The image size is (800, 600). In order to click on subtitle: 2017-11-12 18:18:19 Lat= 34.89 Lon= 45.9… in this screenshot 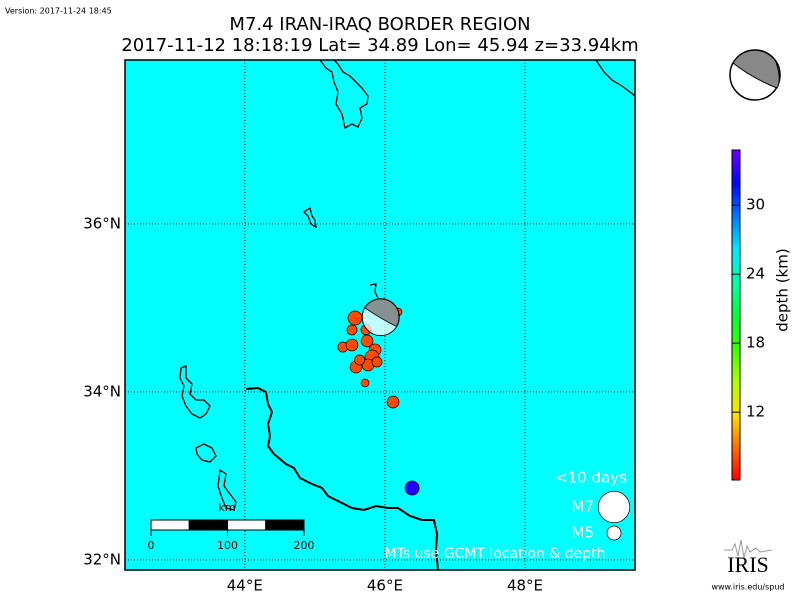, I will do `click(379, 45)`.